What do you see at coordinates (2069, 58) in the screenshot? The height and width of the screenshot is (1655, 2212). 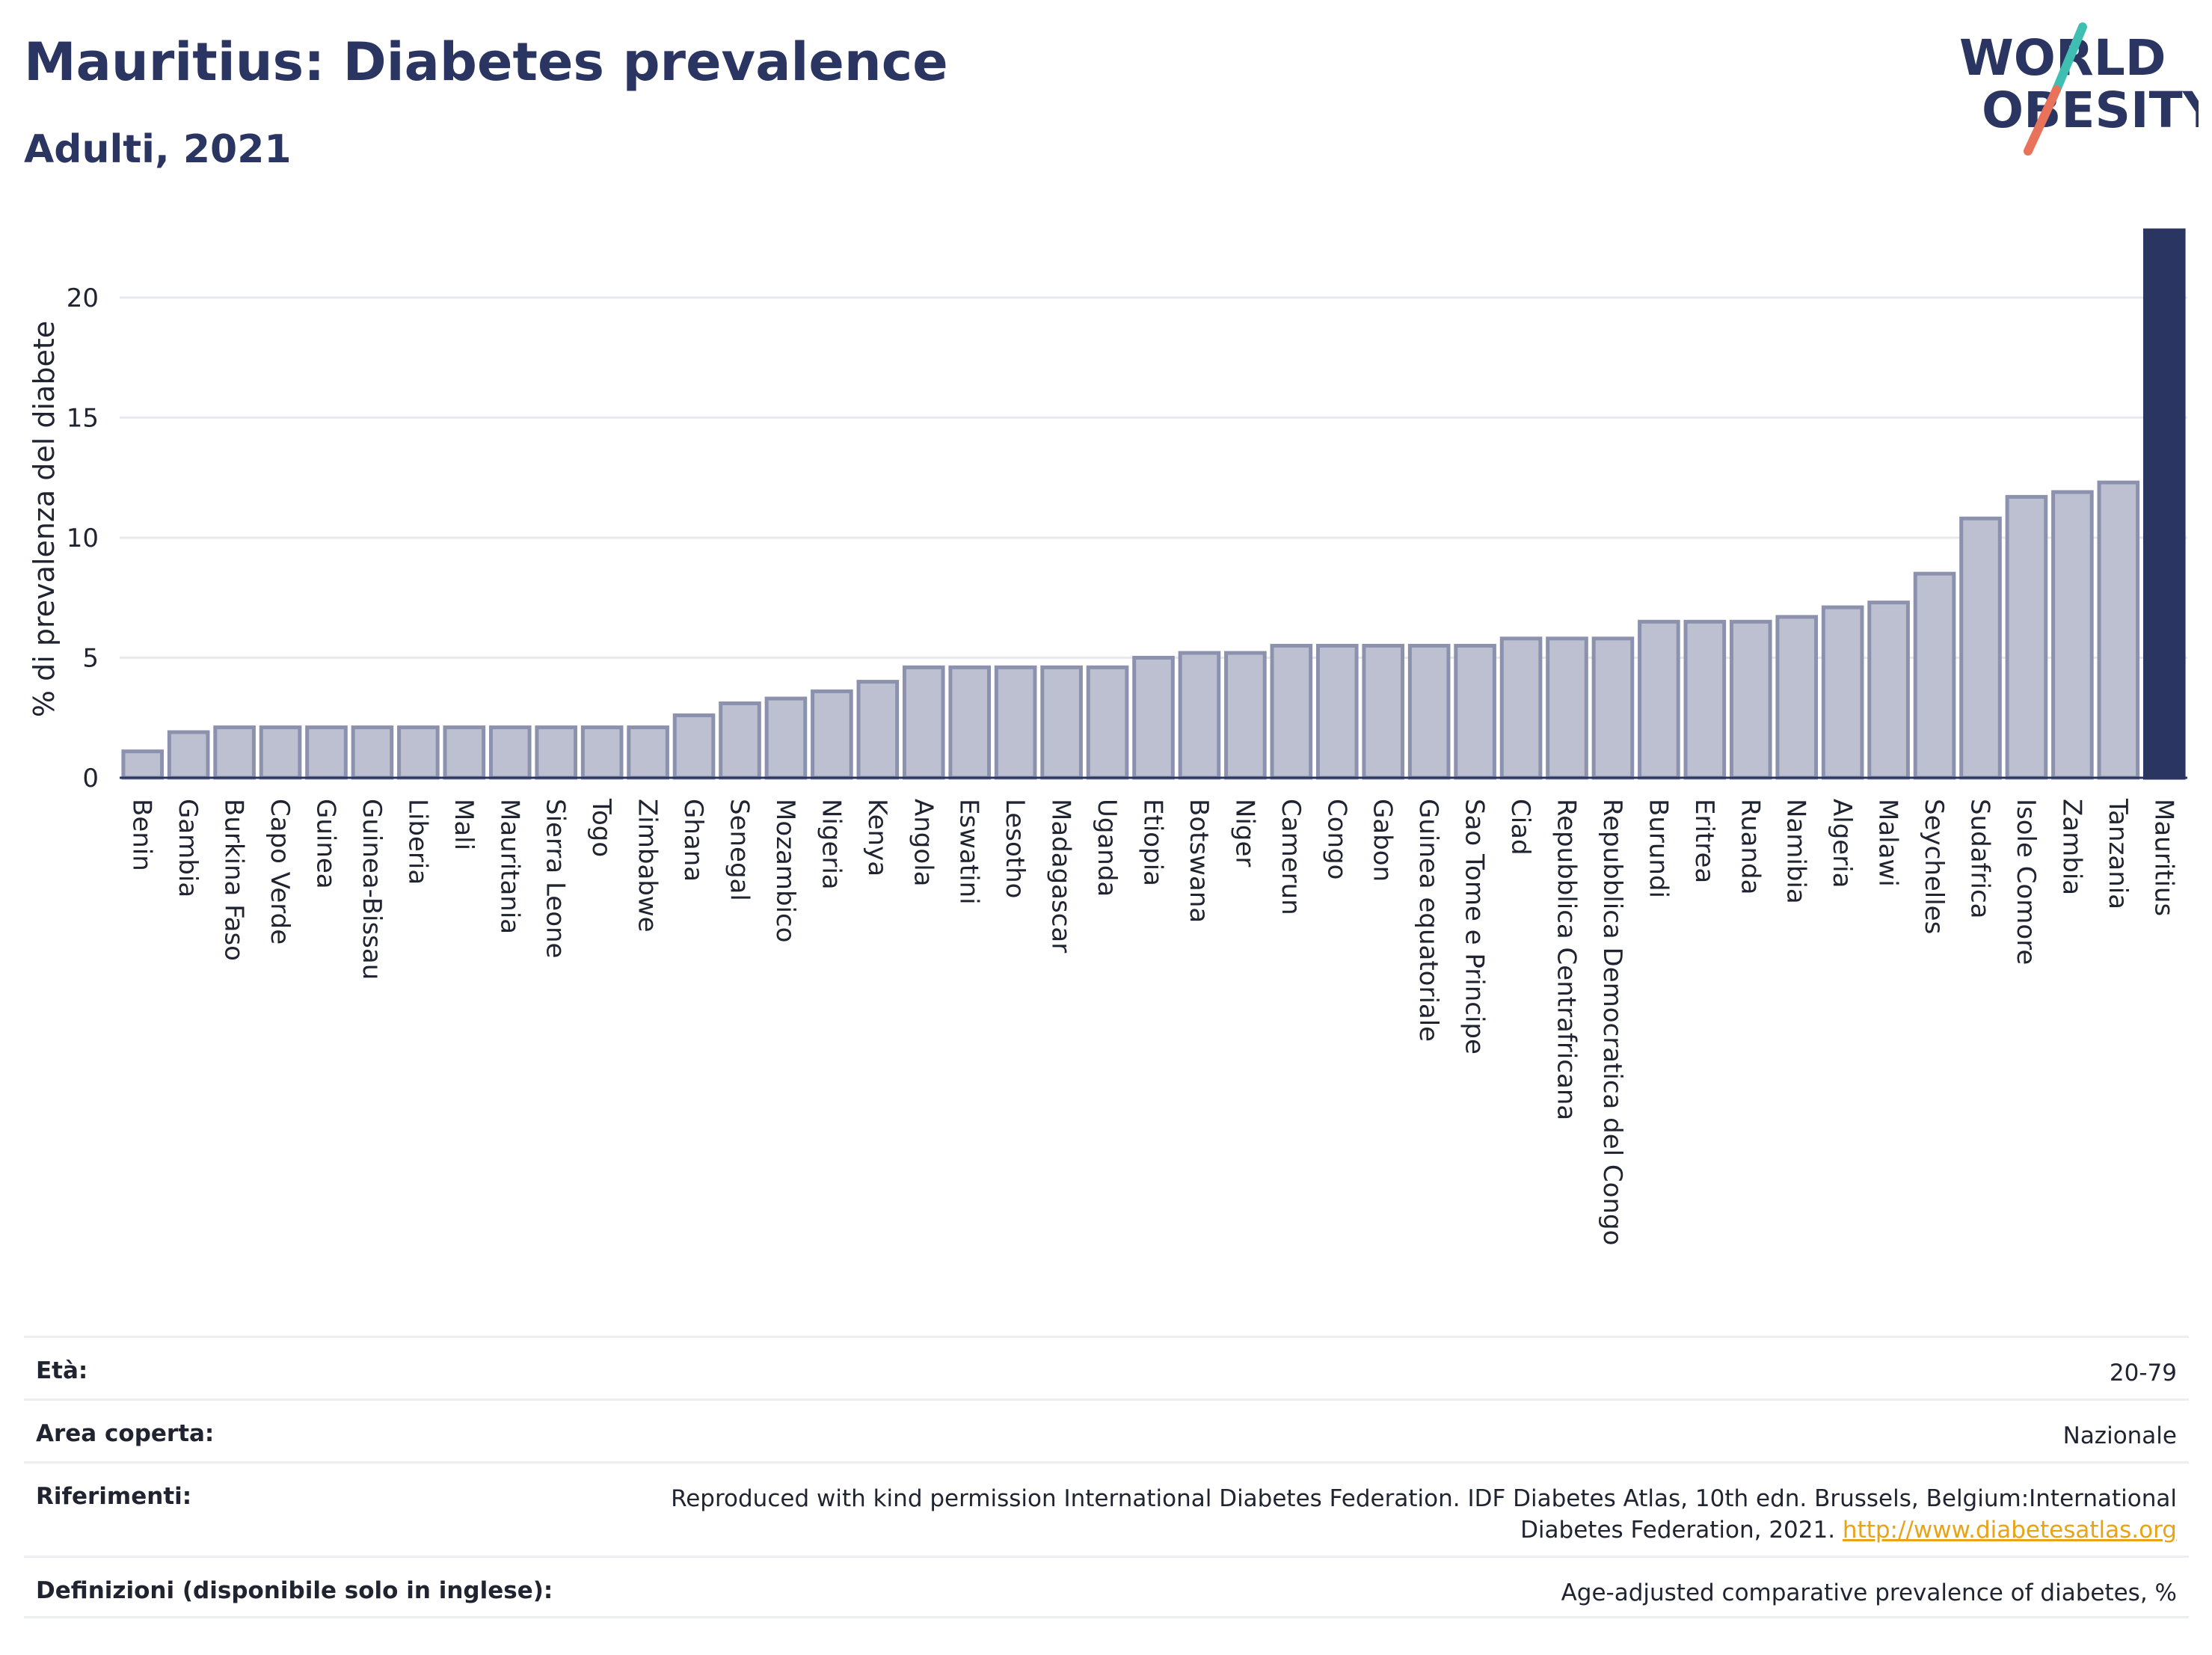 I see `logo-slash-teal` at bounding box center [2069, 58].